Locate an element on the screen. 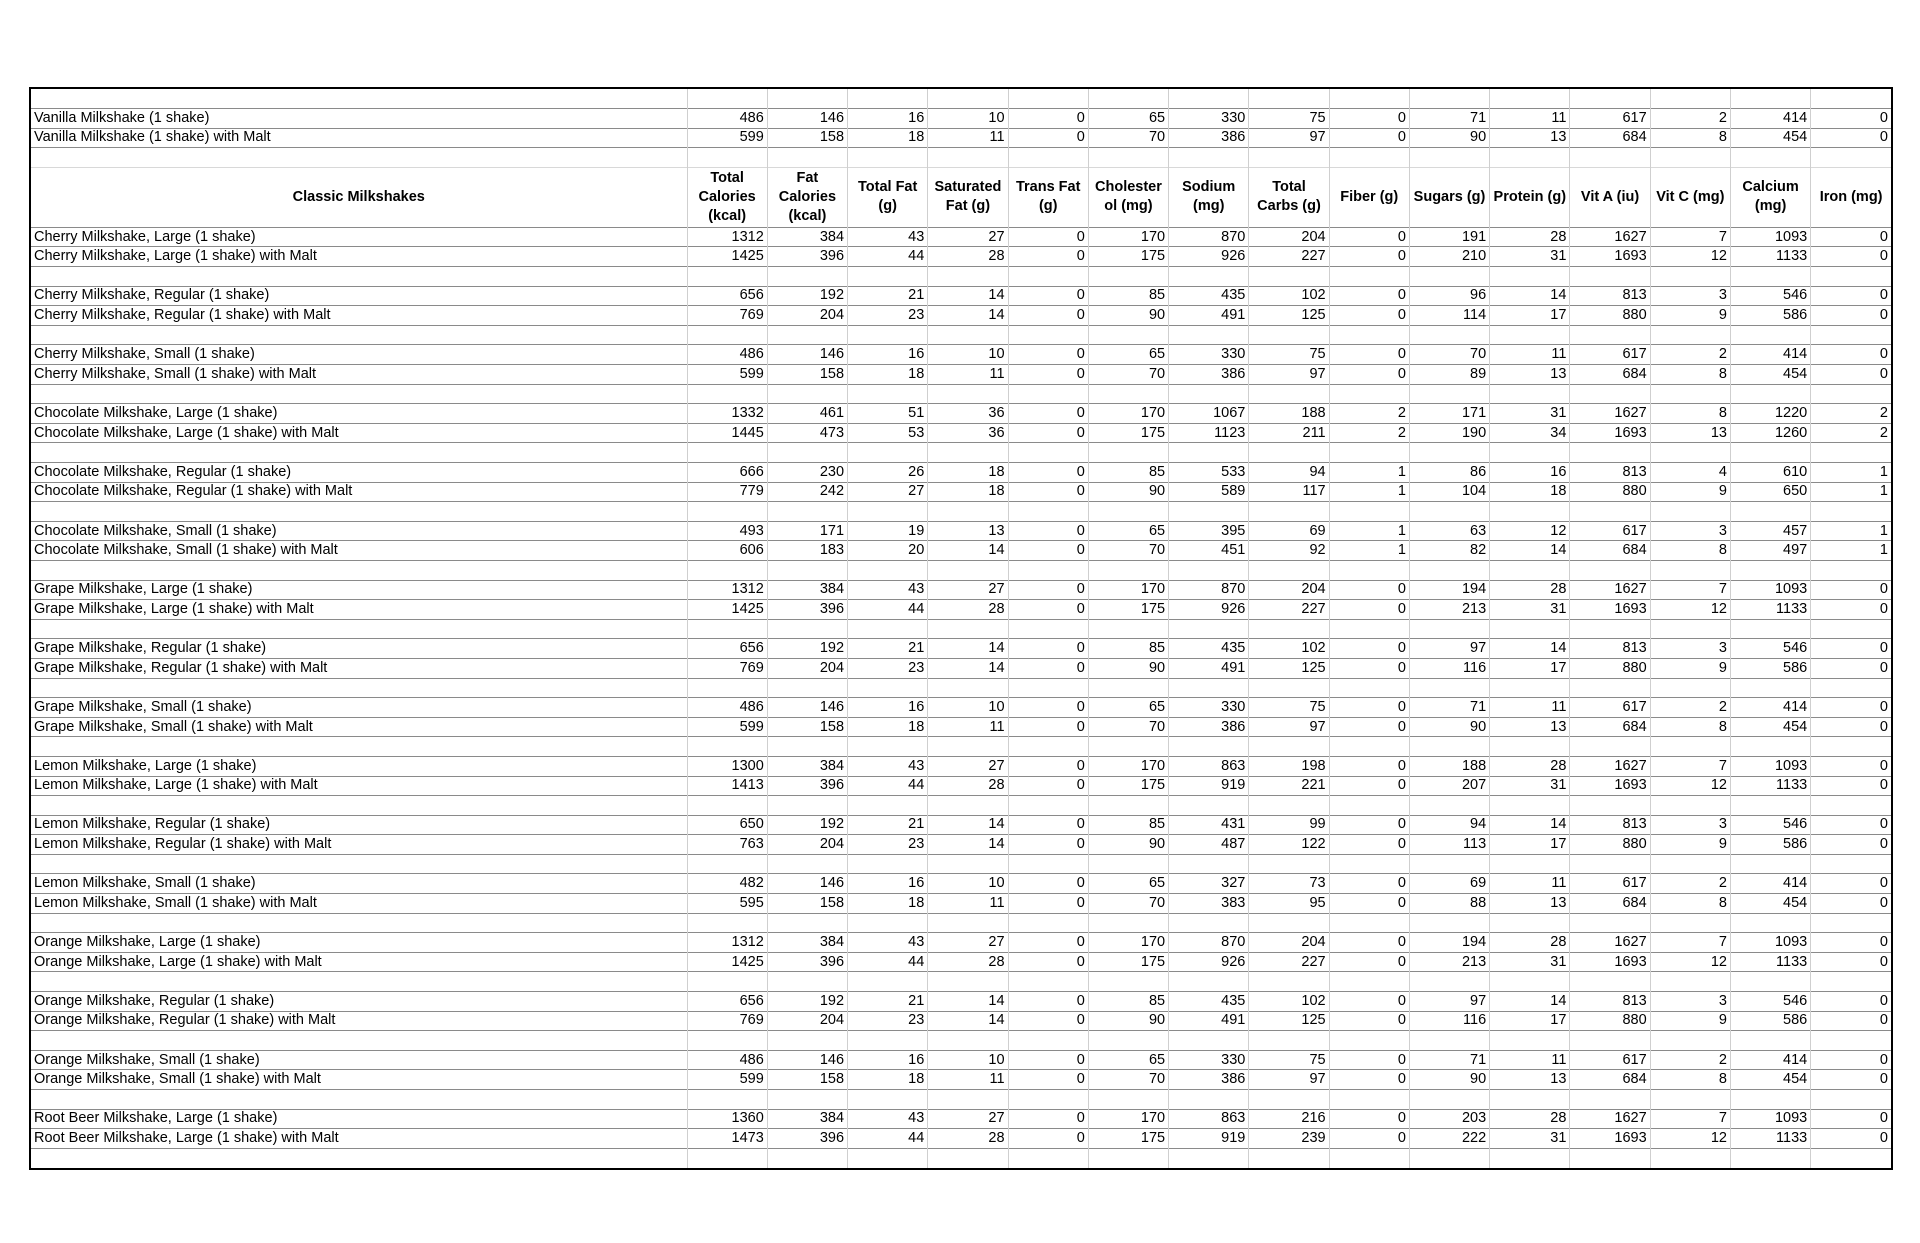 This screenshot has height=1243, width=1920. value-cell: 487 is located at coordinates (1208, 844).